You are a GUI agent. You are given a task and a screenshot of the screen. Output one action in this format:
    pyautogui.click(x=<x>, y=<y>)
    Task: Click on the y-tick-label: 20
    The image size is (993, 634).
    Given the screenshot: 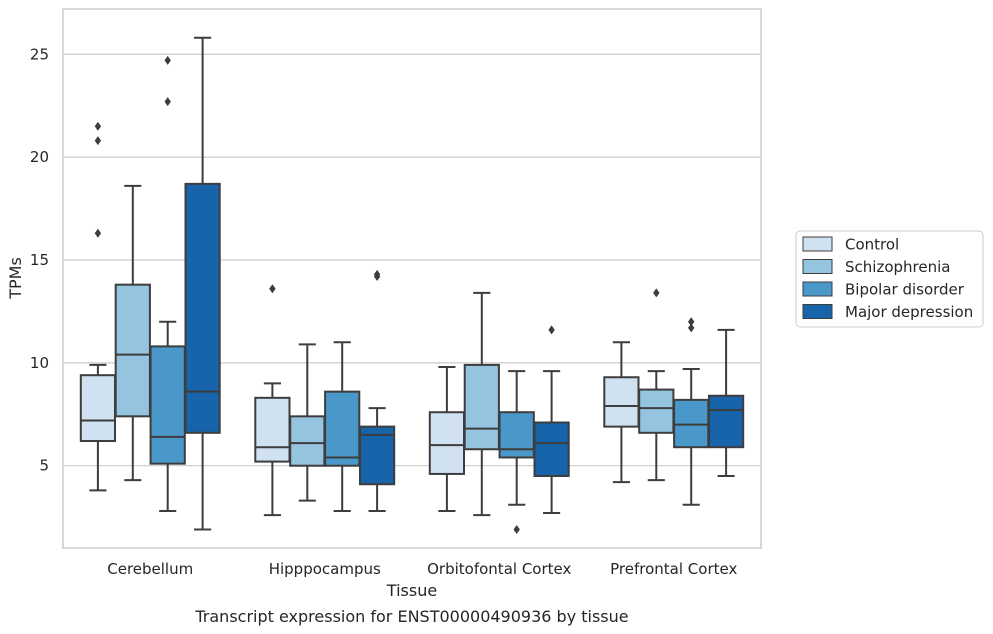 What is the action you would take?
    pyautogui.click(x=39, y=157)
    